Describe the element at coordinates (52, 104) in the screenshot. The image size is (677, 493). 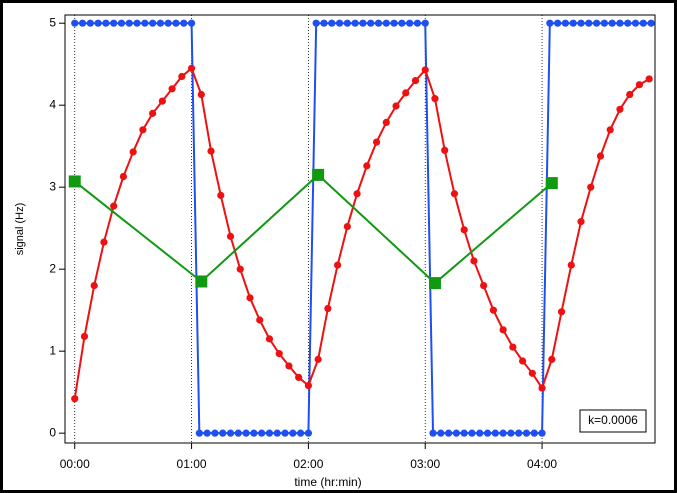
I see `y-tick-label: 4` at that location.